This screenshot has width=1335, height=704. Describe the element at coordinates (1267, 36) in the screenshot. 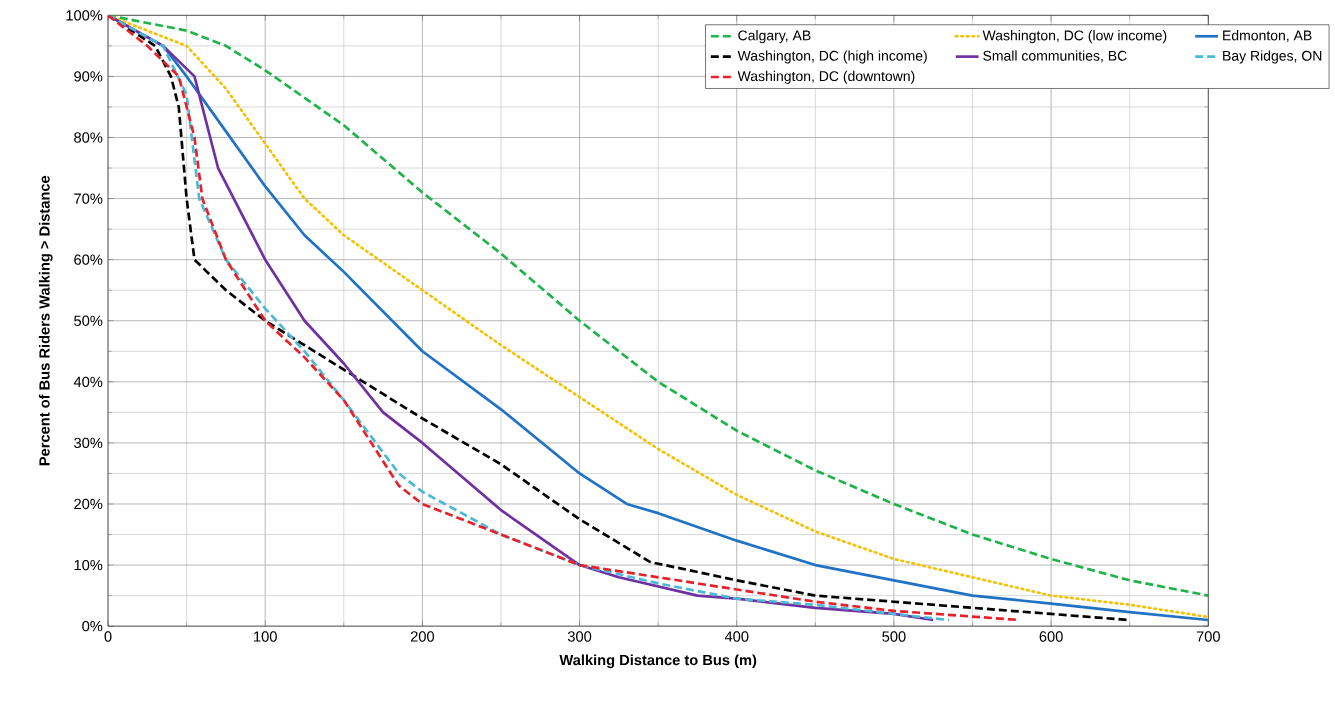

I see `legend-label: Edmonton, AB` at that location.